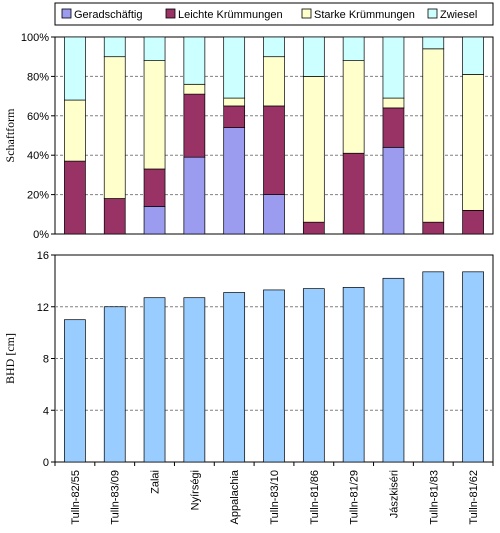 The width and height of the screenshot is (500, 533). What do you see at coordinates (35, 38) in the screenshot?
I see `y-tick-label: 100%` at bounding box center [35, 38].